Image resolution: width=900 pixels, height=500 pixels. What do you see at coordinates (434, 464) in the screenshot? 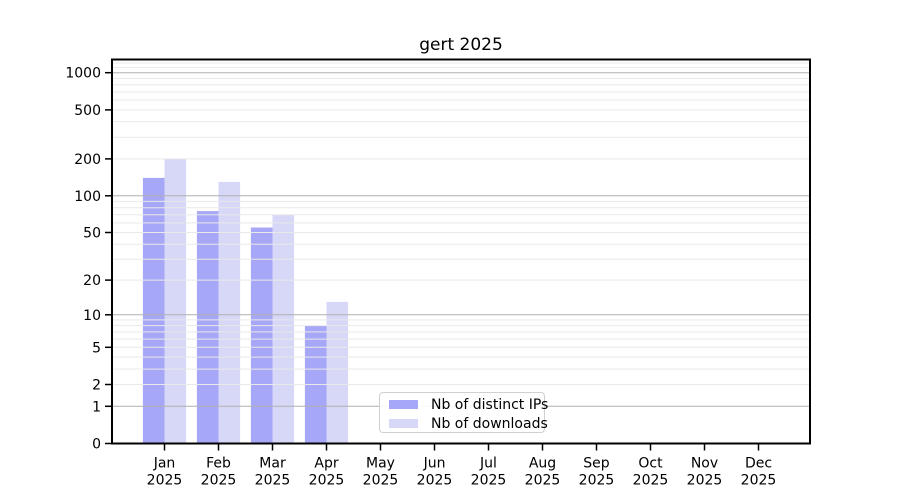
I see `x-tick-label-month: Jun` at bounding box center [434, 464].